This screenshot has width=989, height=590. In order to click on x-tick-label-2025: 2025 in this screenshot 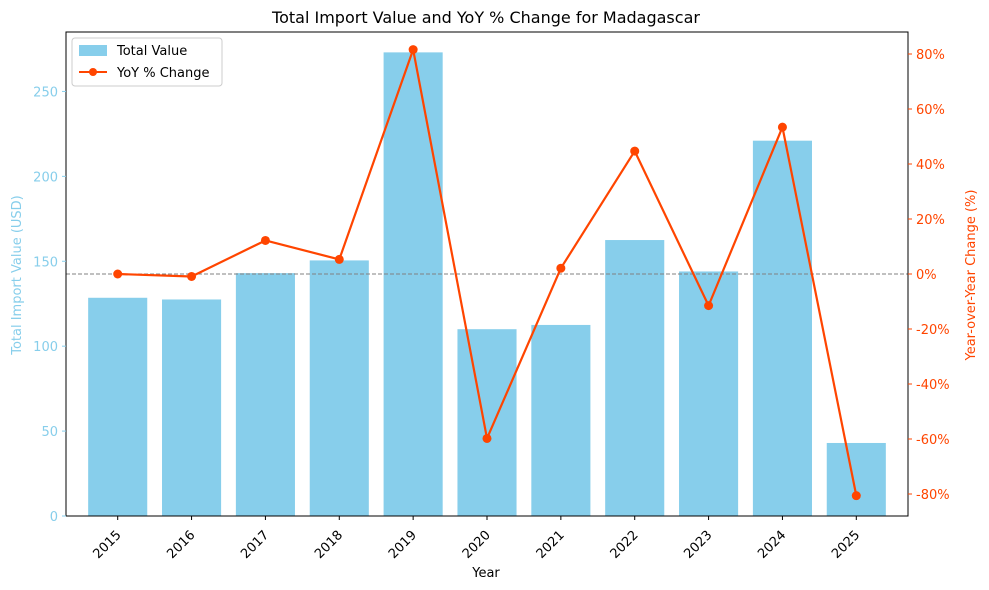, I will do `click(846, 545)`.